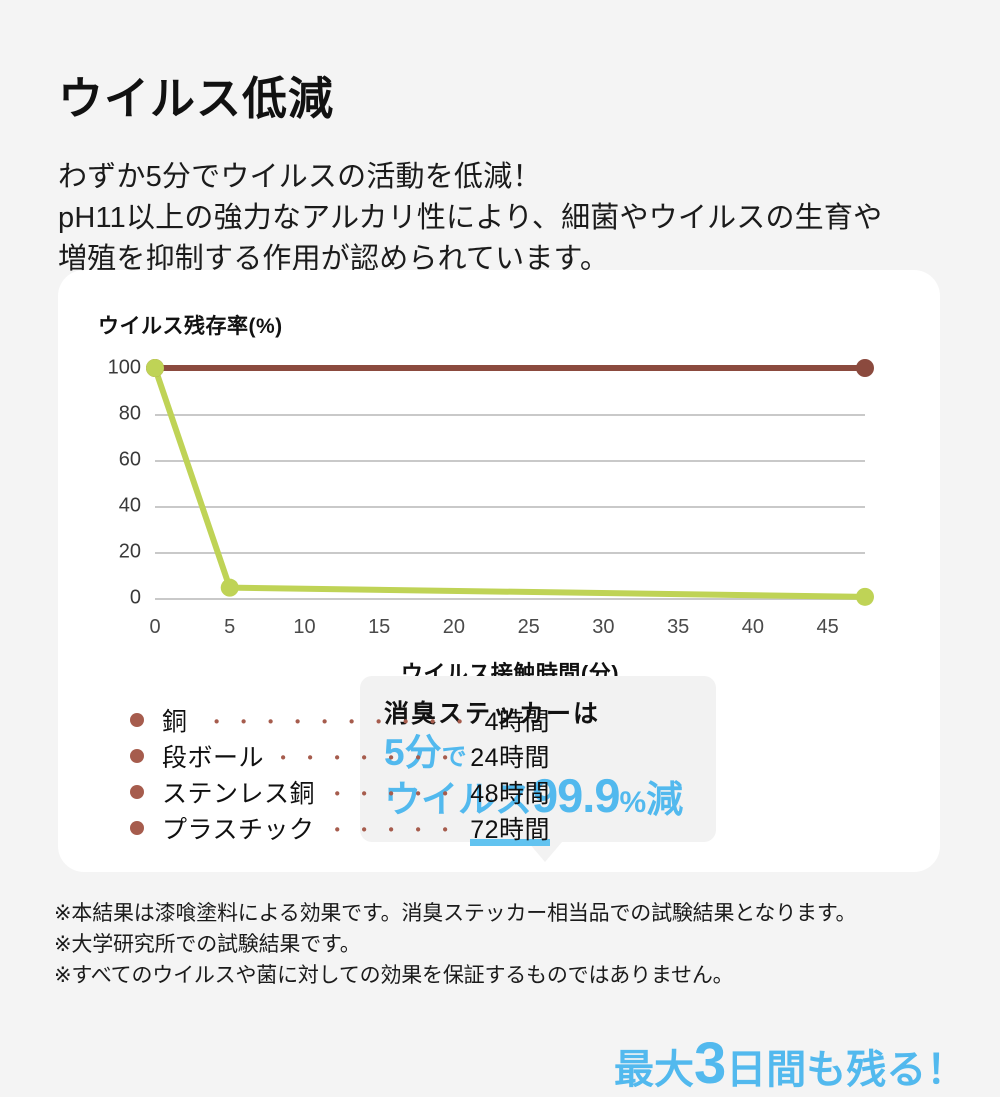 Image resolution: width=1000 pixels, height=1097 pixels. What do you see at coordinates (454, 757) in the screenshot?
I see `callout-minutes-suffix: で` at bounding box center [454, 757].